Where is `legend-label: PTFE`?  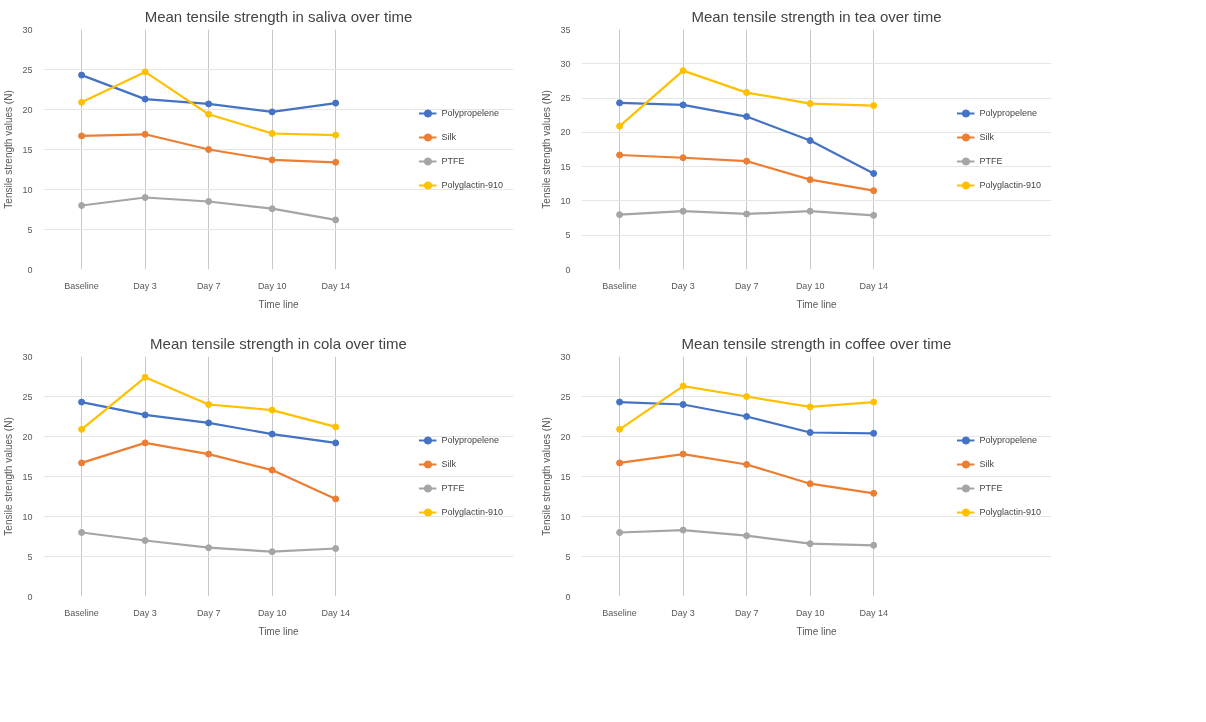
legend-label: PTFE is located at coordinates (453, 161).